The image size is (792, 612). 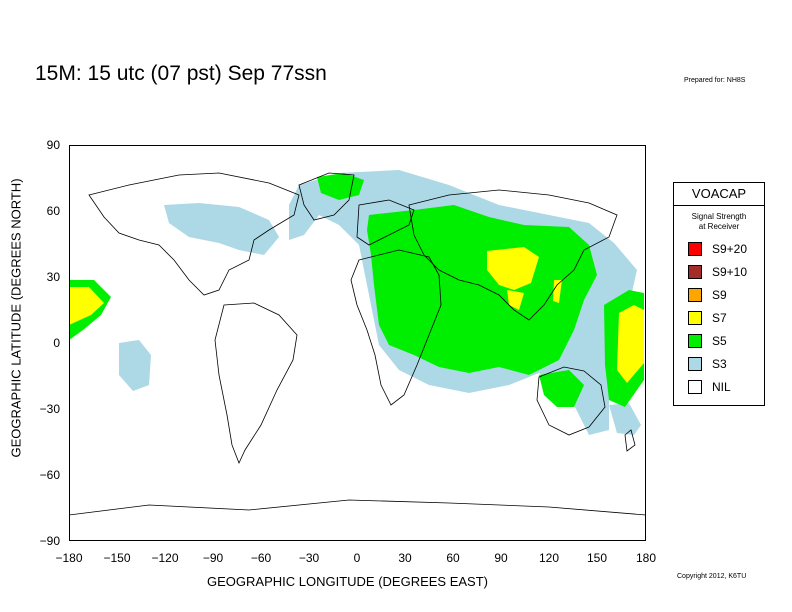 I want to click on legend-subtitle: Signal Strength at Receiver, so click(x=719, y=222).